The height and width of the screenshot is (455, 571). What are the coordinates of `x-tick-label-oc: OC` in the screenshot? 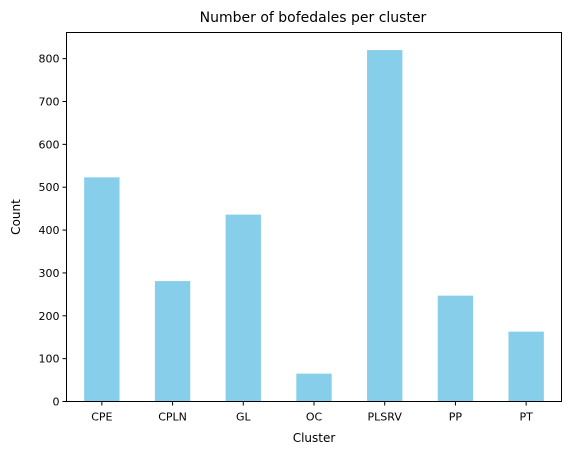 It's located at (314, 417).